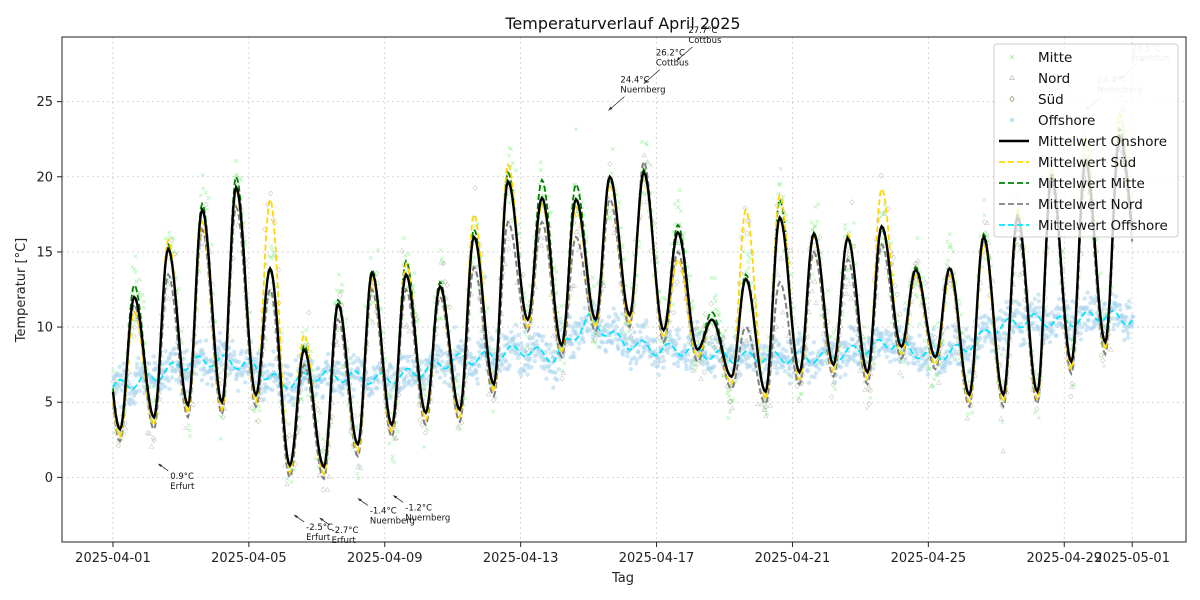 This screenshot has height=600, width=1200. I want to click on legend-label: Offshore, so click(1066, 121).